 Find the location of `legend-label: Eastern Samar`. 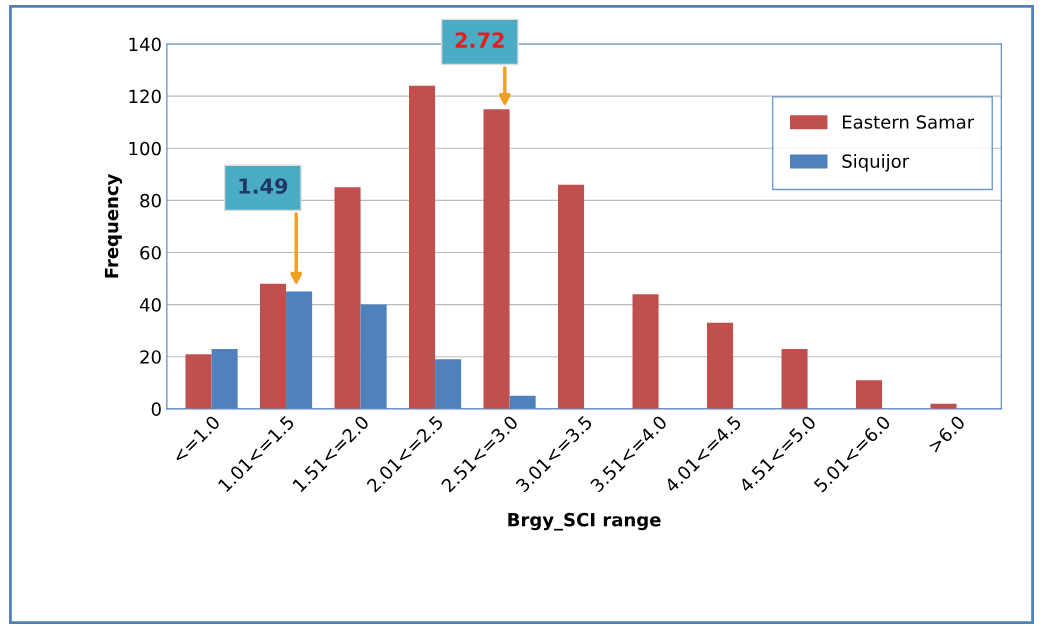

legend-label: Eastern Samar is located at coordinates (909, 122).